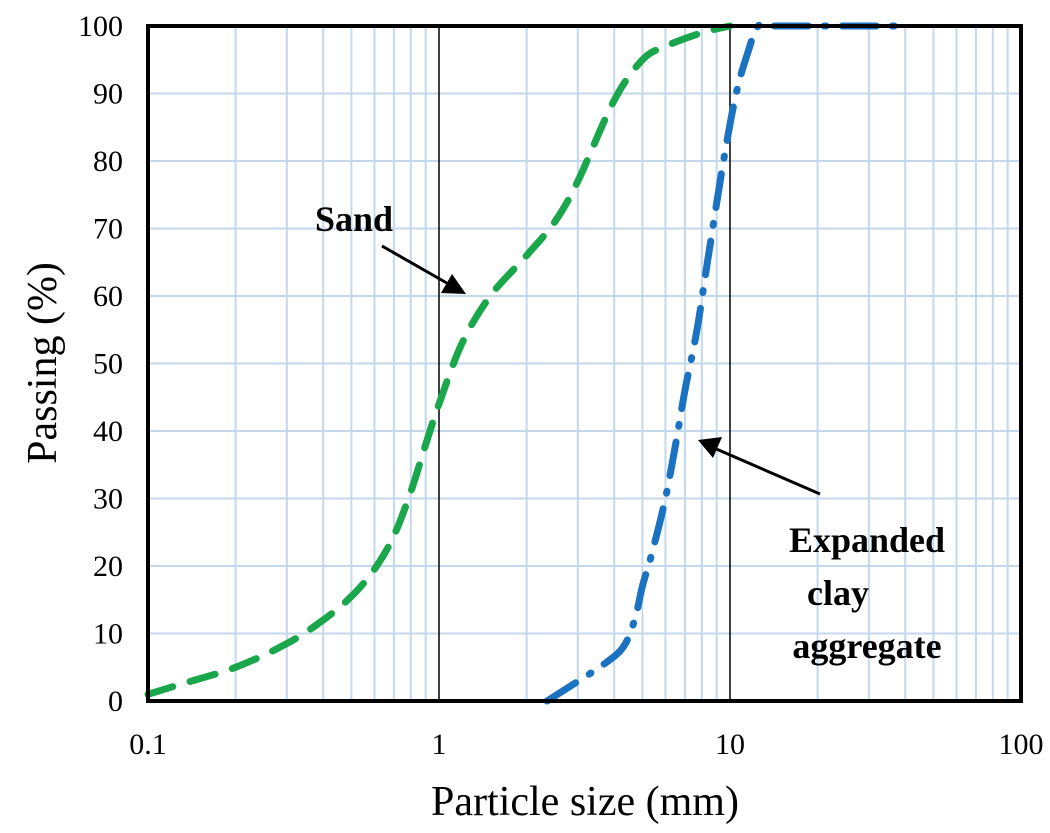  I want to click on eca-annotation-label-line2: clay, so click(838, 593).